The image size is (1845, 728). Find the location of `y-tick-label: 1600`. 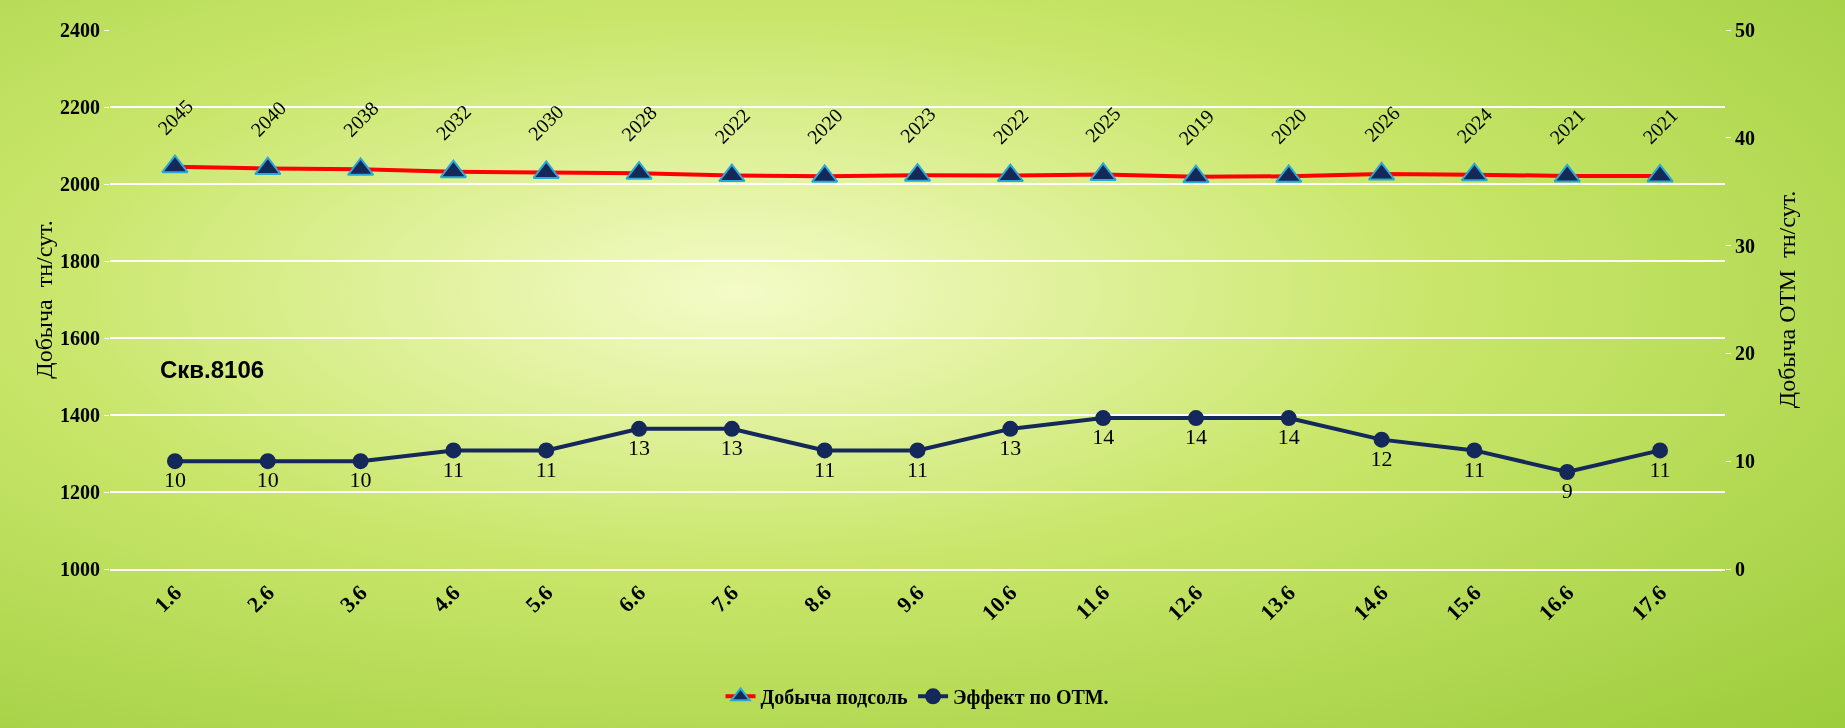

y-tick-label: 1600 is located at coordinates (80, 338).